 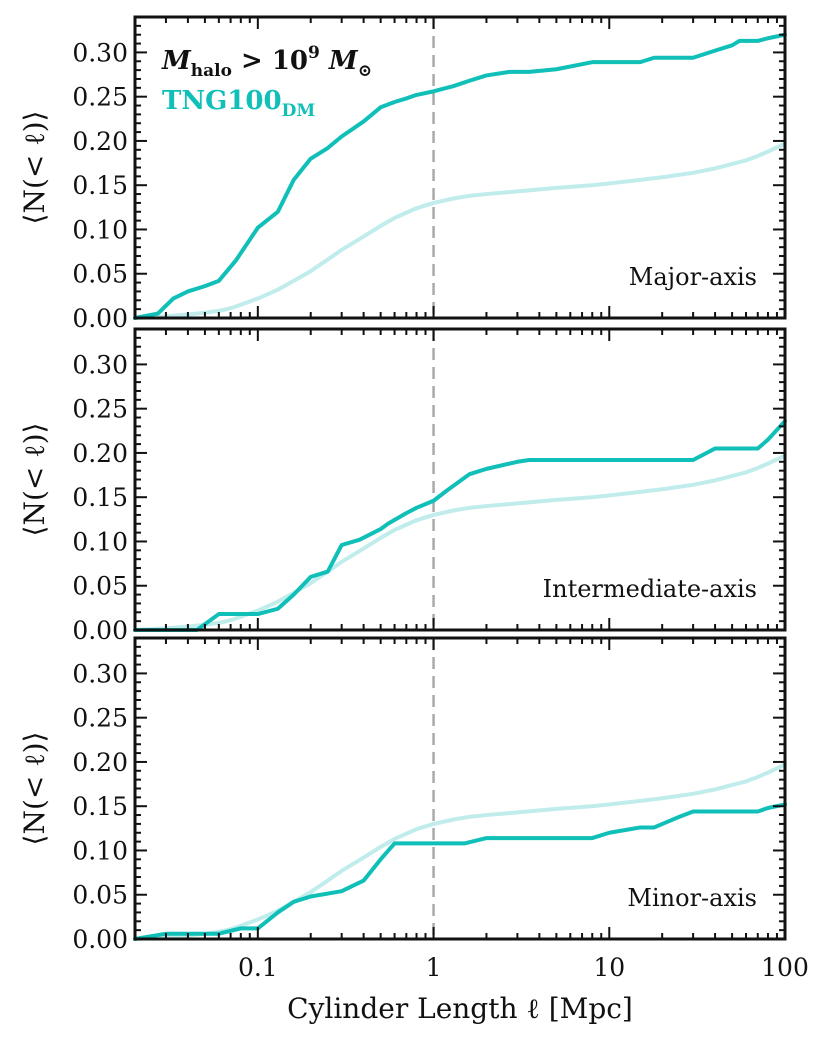 What do you see at coordinates (460, 1008) in the screenshot?
I see `x-axis-title: Cylinder Length ℓ [Mpc]` at bounding box center [460, 1008].